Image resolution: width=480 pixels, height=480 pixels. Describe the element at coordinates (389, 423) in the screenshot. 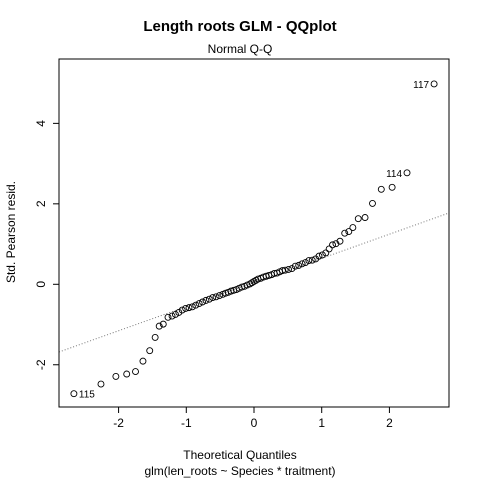

I see `x-tick-label: 2` at that location.